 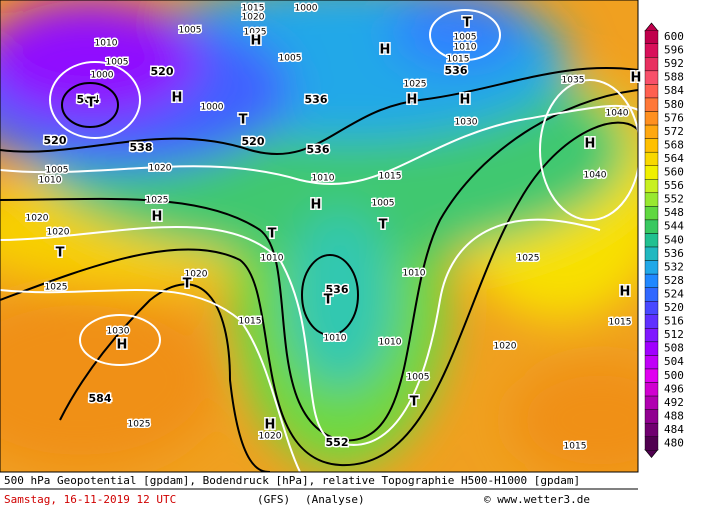 I want to click on colorbar-label: 508, so click(x=674, y=348).